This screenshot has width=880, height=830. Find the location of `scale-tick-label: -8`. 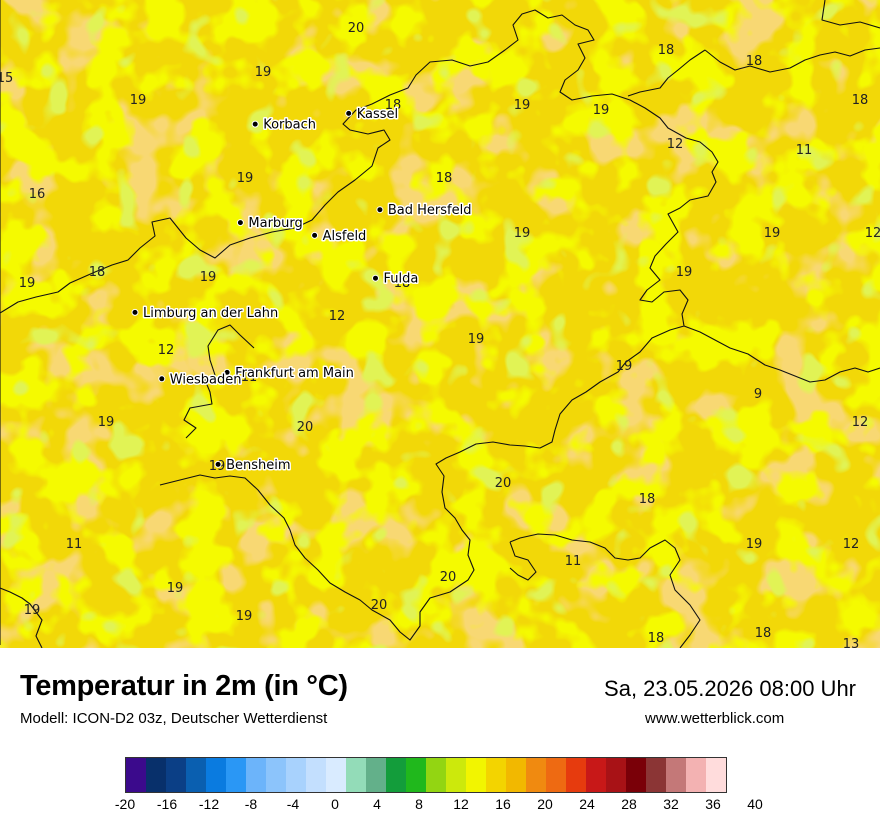

scale-tick-label: -8 is located at coordinates (251, 804).